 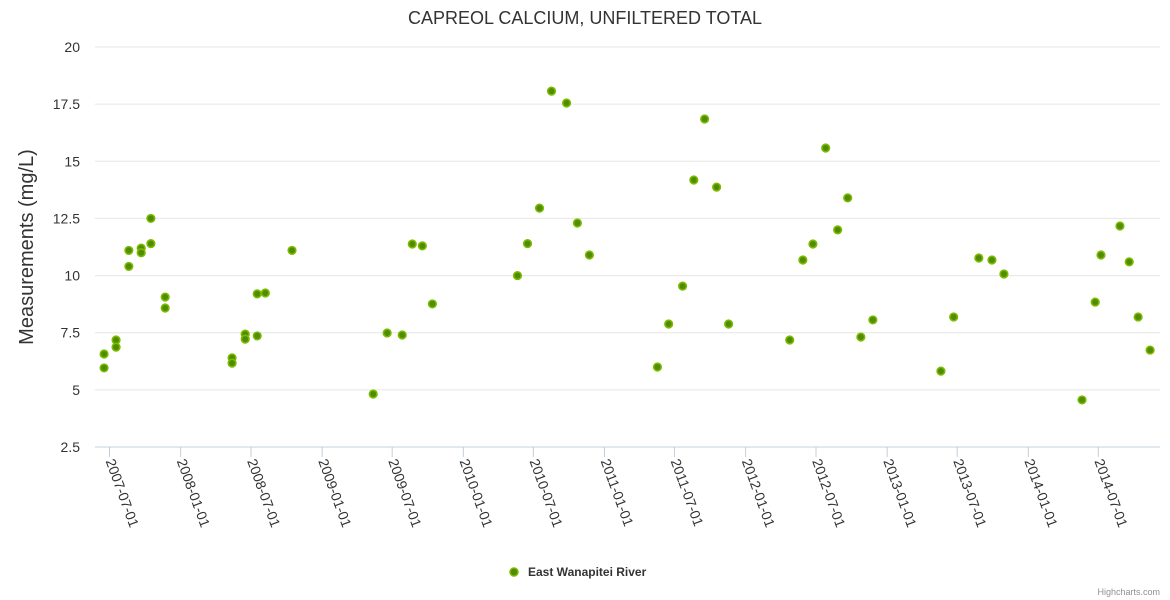 What do you see at coordinates (514, 572) in the screenshot?
I see `legend-marker-icon` at bounding box center [514, 572].